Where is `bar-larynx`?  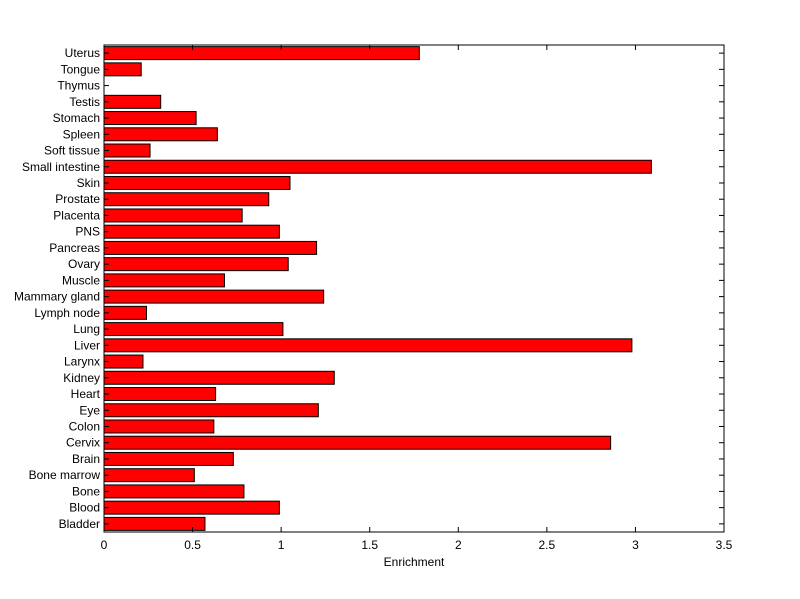 bar-larynx is located at coordinates (123, 361).